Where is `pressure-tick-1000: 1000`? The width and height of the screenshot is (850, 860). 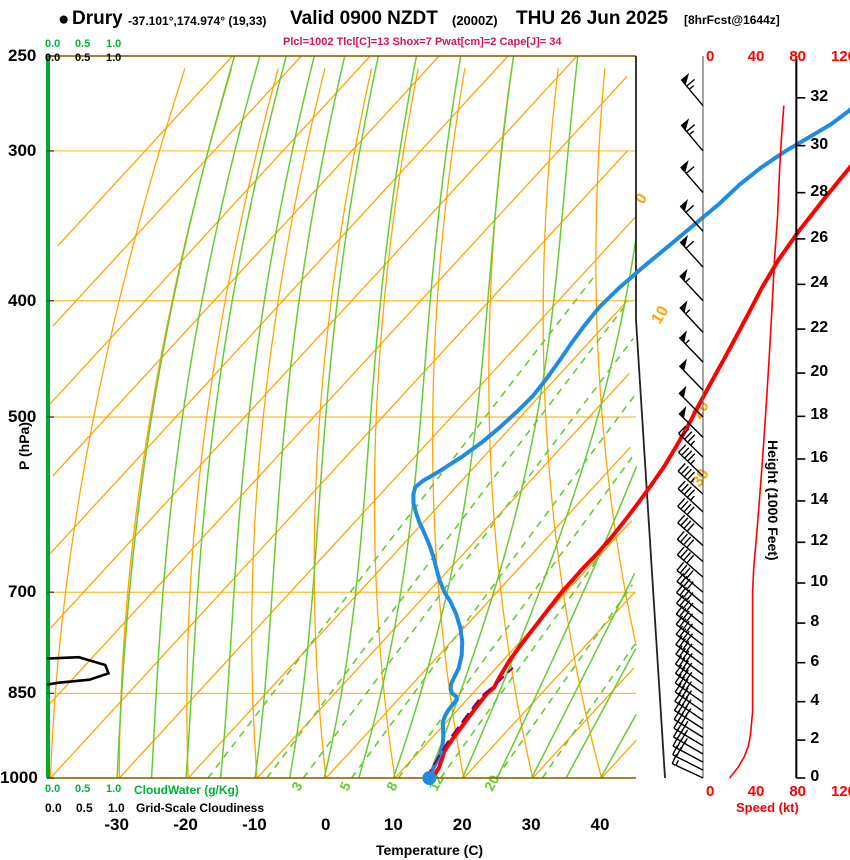 pressure-tick-1000: 1000 is located at coordinates (19, 777).